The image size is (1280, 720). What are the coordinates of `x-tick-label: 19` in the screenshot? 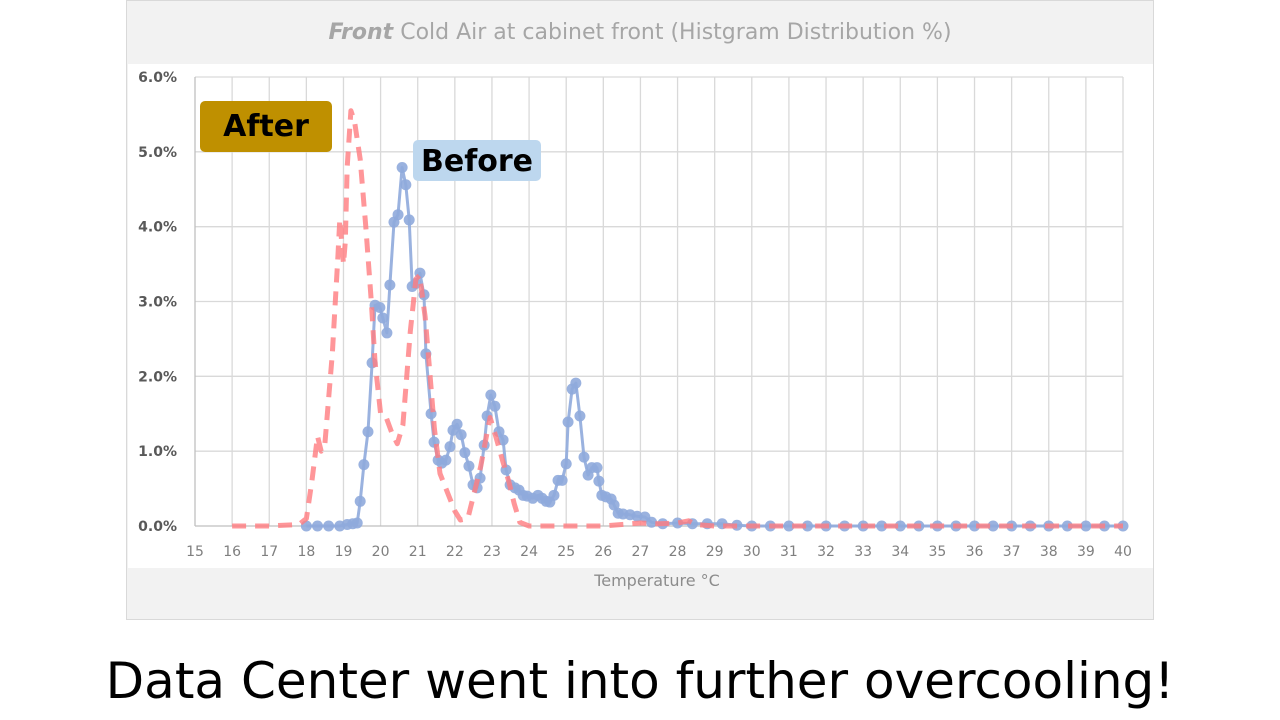 It's located at (344, 552).